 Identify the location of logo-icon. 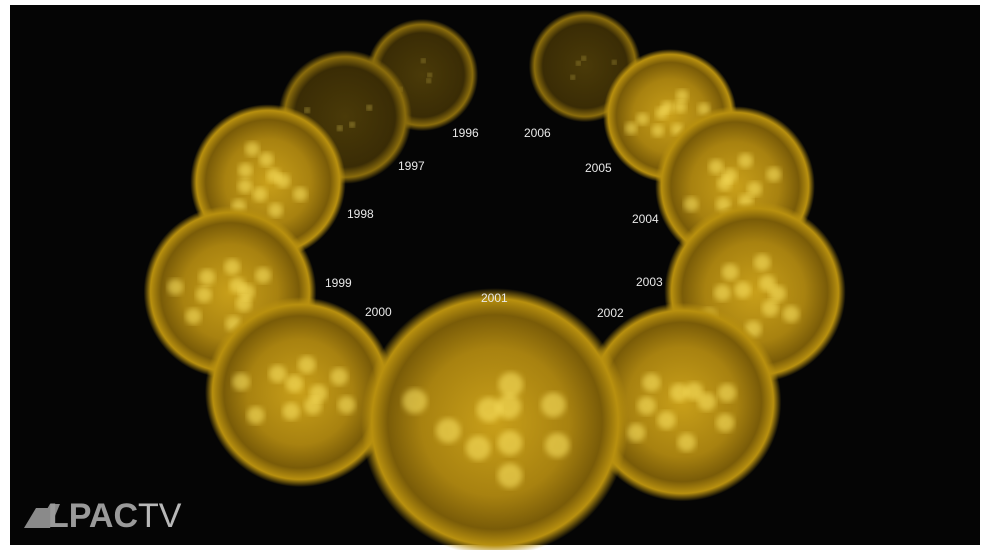
(42, 516).